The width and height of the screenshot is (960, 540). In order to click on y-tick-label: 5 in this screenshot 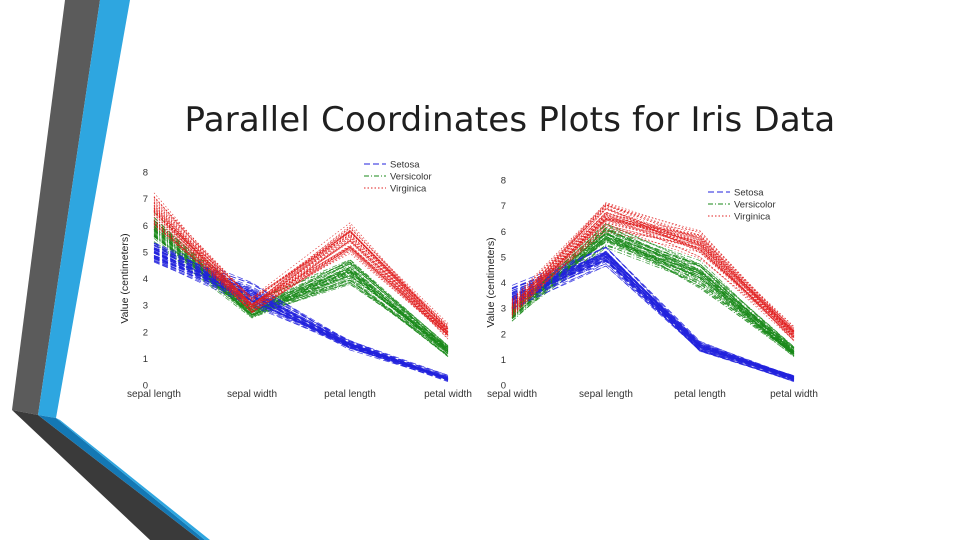, I will do `click(503, 257)`.